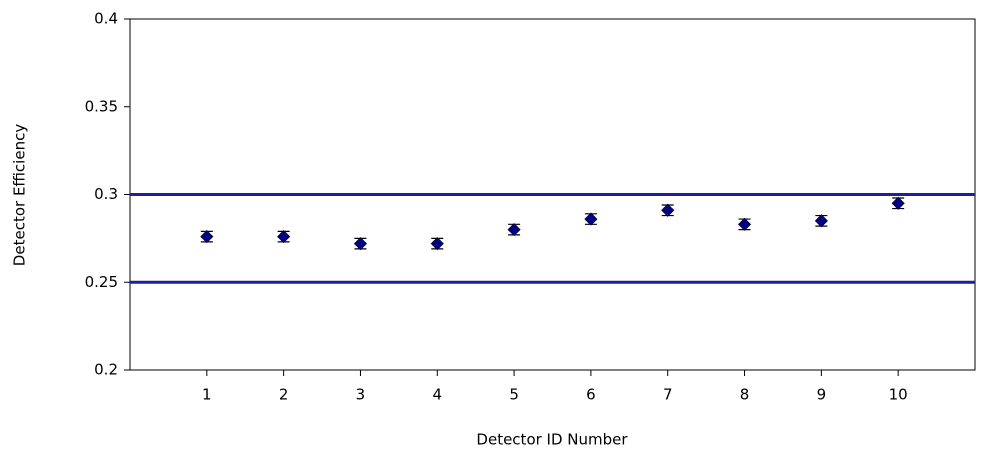  What do you see at coordinates (207, 395) in the screenshot?
I see `x-tick-label: 1` at bounding box center [207, 395].